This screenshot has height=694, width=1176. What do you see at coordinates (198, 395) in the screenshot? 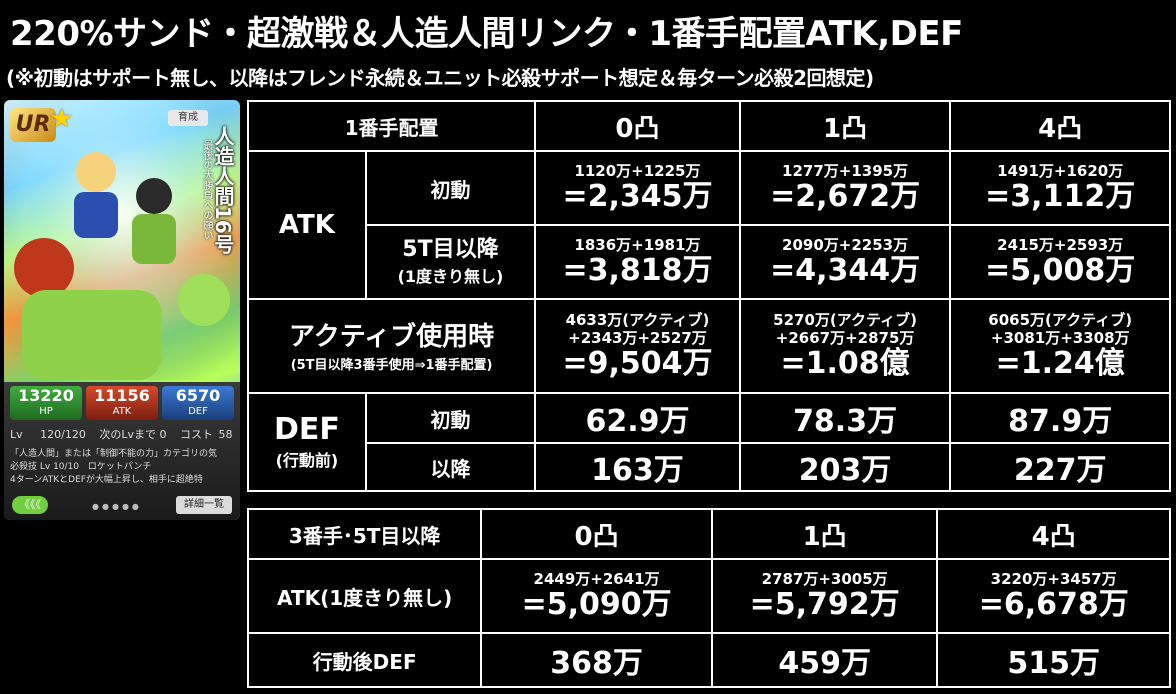
I see `def-value: 6570` at bounding box center [198, 395].